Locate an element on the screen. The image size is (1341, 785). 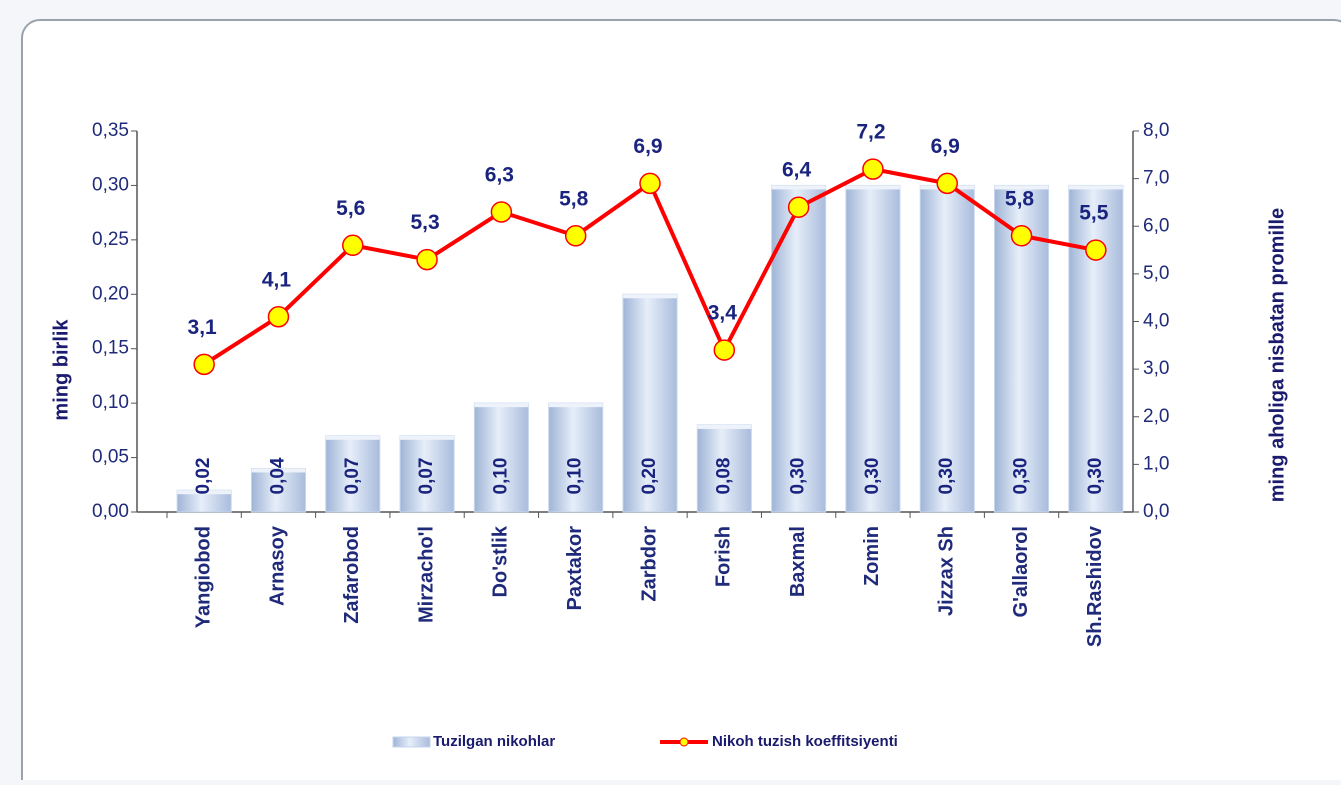
line-value-label: 3,1 is located at coordinates (203, 327).